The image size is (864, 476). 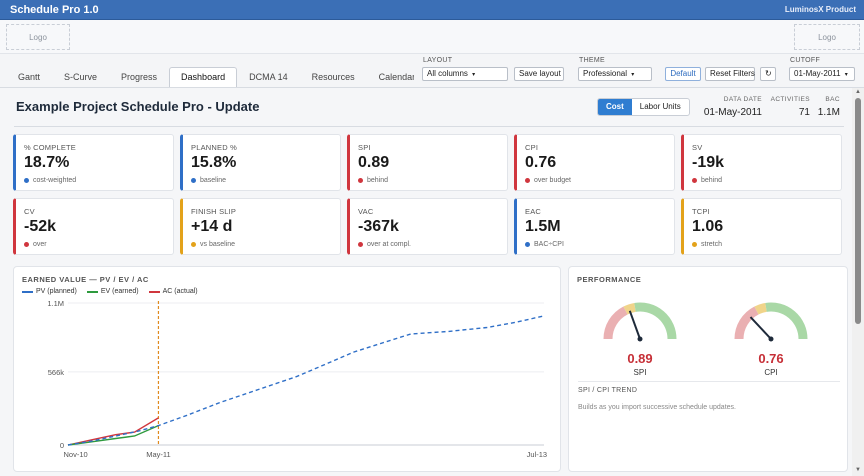 What do you see at coordinates (54, 9) in the screenshot?
I see `app-title: Schedule Pro 1.0` at bounding box center [54, 9].